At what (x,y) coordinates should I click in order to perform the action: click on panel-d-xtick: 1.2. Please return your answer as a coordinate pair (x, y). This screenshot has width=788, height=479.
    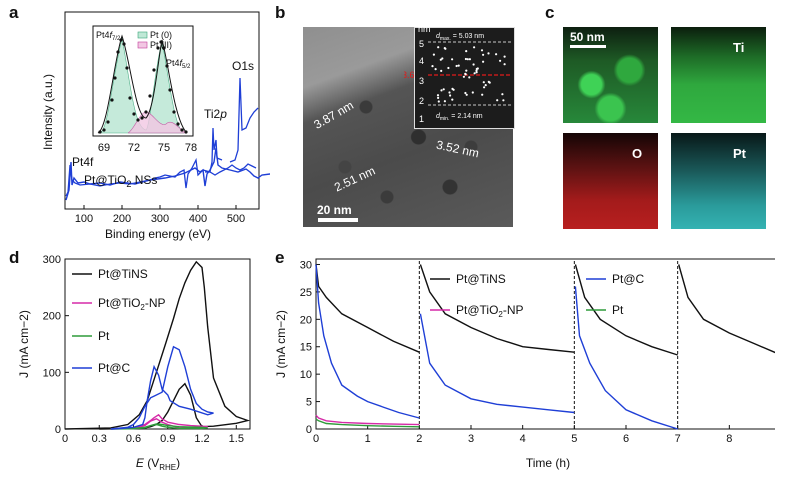
    Looking at the image, I should click on (201, 439).